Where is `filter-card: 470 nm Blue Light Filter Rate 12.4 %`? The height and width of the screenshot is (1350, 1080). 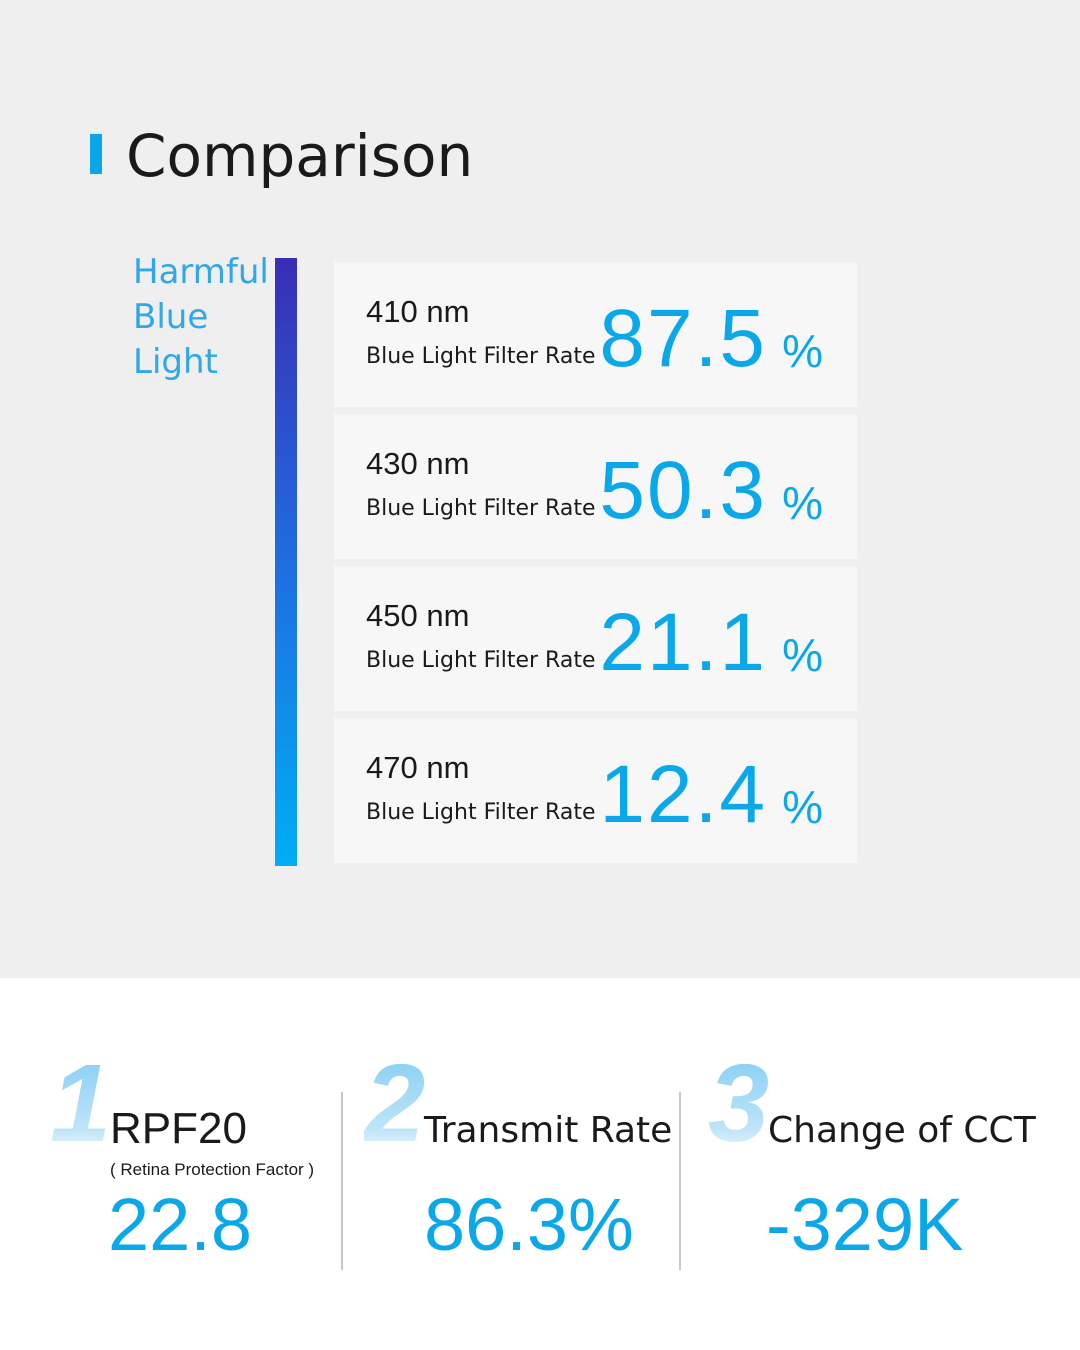 filter-card: 470 nm Blue Light Filter Rate 12.4 % is located at coordinates (595, 790).